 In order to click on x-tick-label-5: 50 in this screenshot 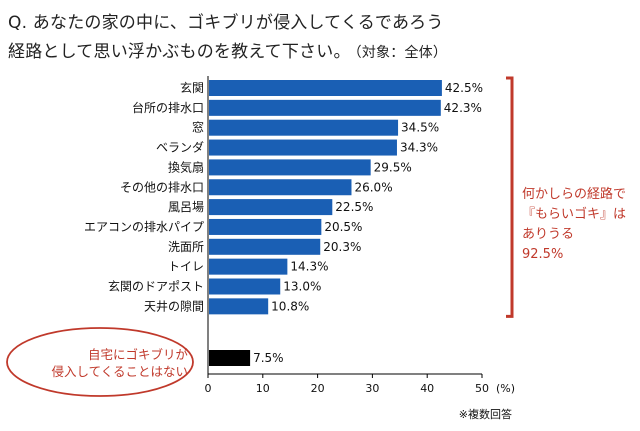, I will do `click(482, 388)`.